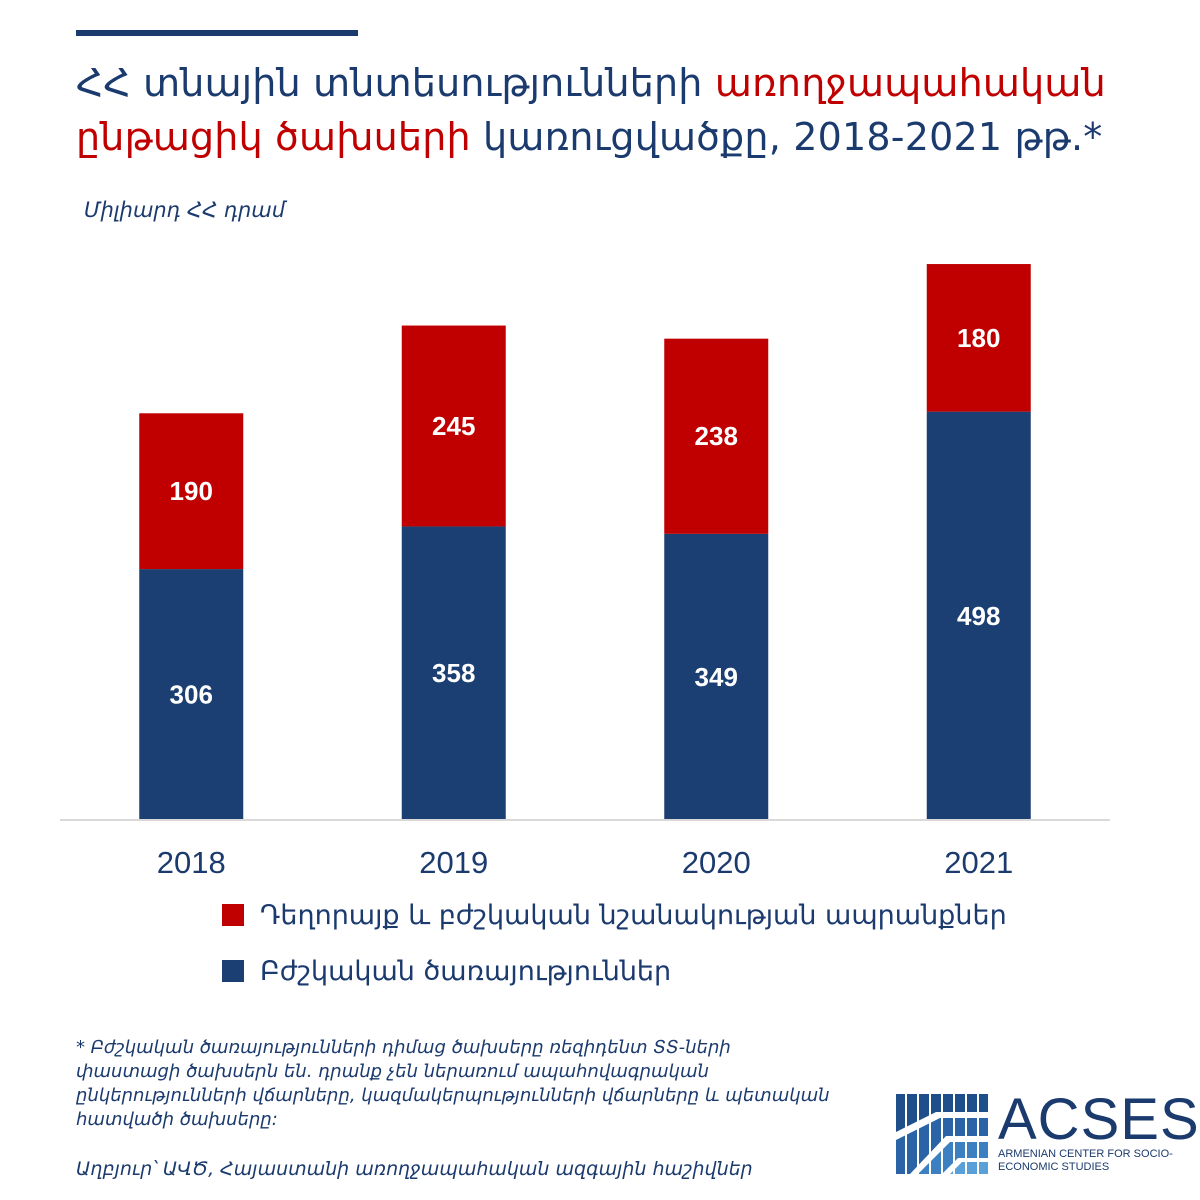 The image size is (1200, 1200). I want to click on title-accent-rule, so click(217, 33).